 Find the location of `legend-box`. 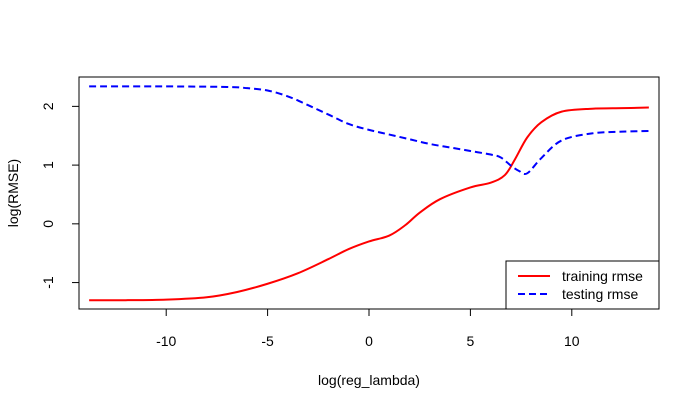

legend-box is located at coordinates (582, 285).